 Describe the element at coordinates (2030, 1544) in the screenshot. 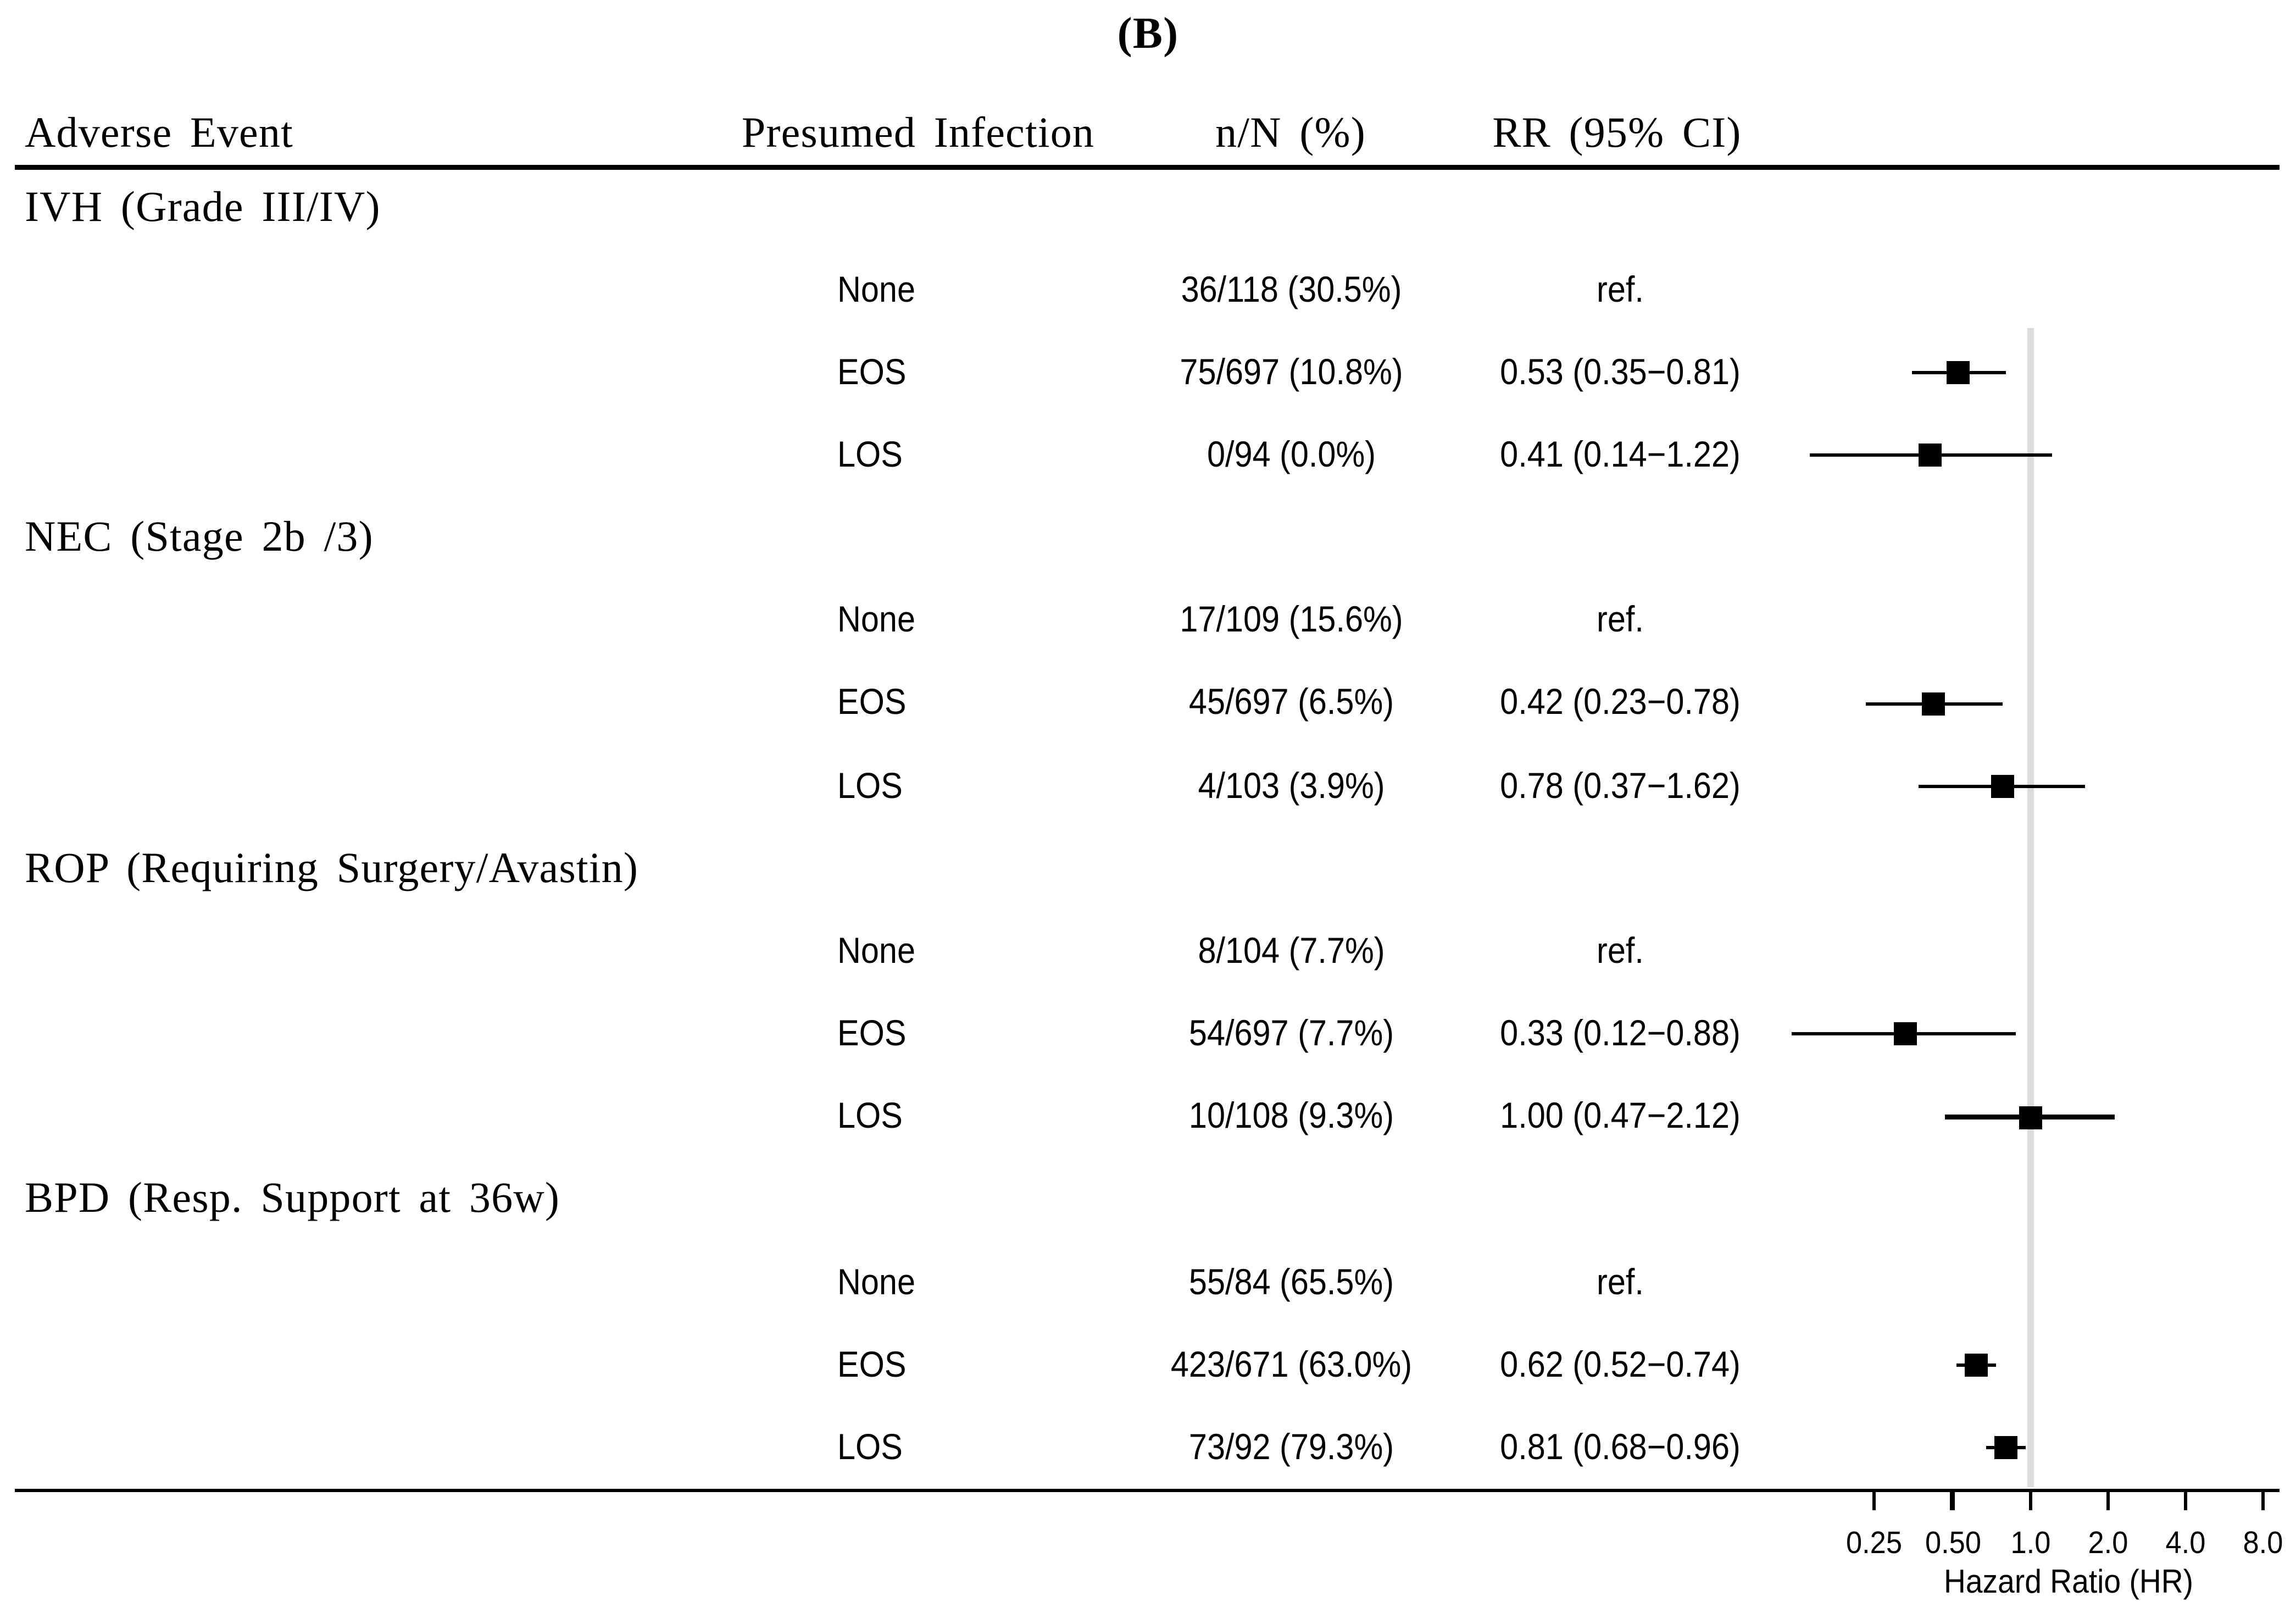

I see `axis-tick-label: 1.0` at that location.